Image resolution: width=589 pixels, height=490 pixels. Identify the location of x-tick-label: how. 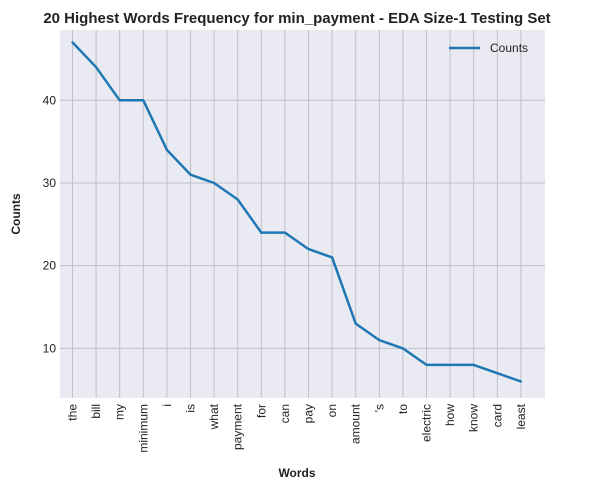
(450, 415).